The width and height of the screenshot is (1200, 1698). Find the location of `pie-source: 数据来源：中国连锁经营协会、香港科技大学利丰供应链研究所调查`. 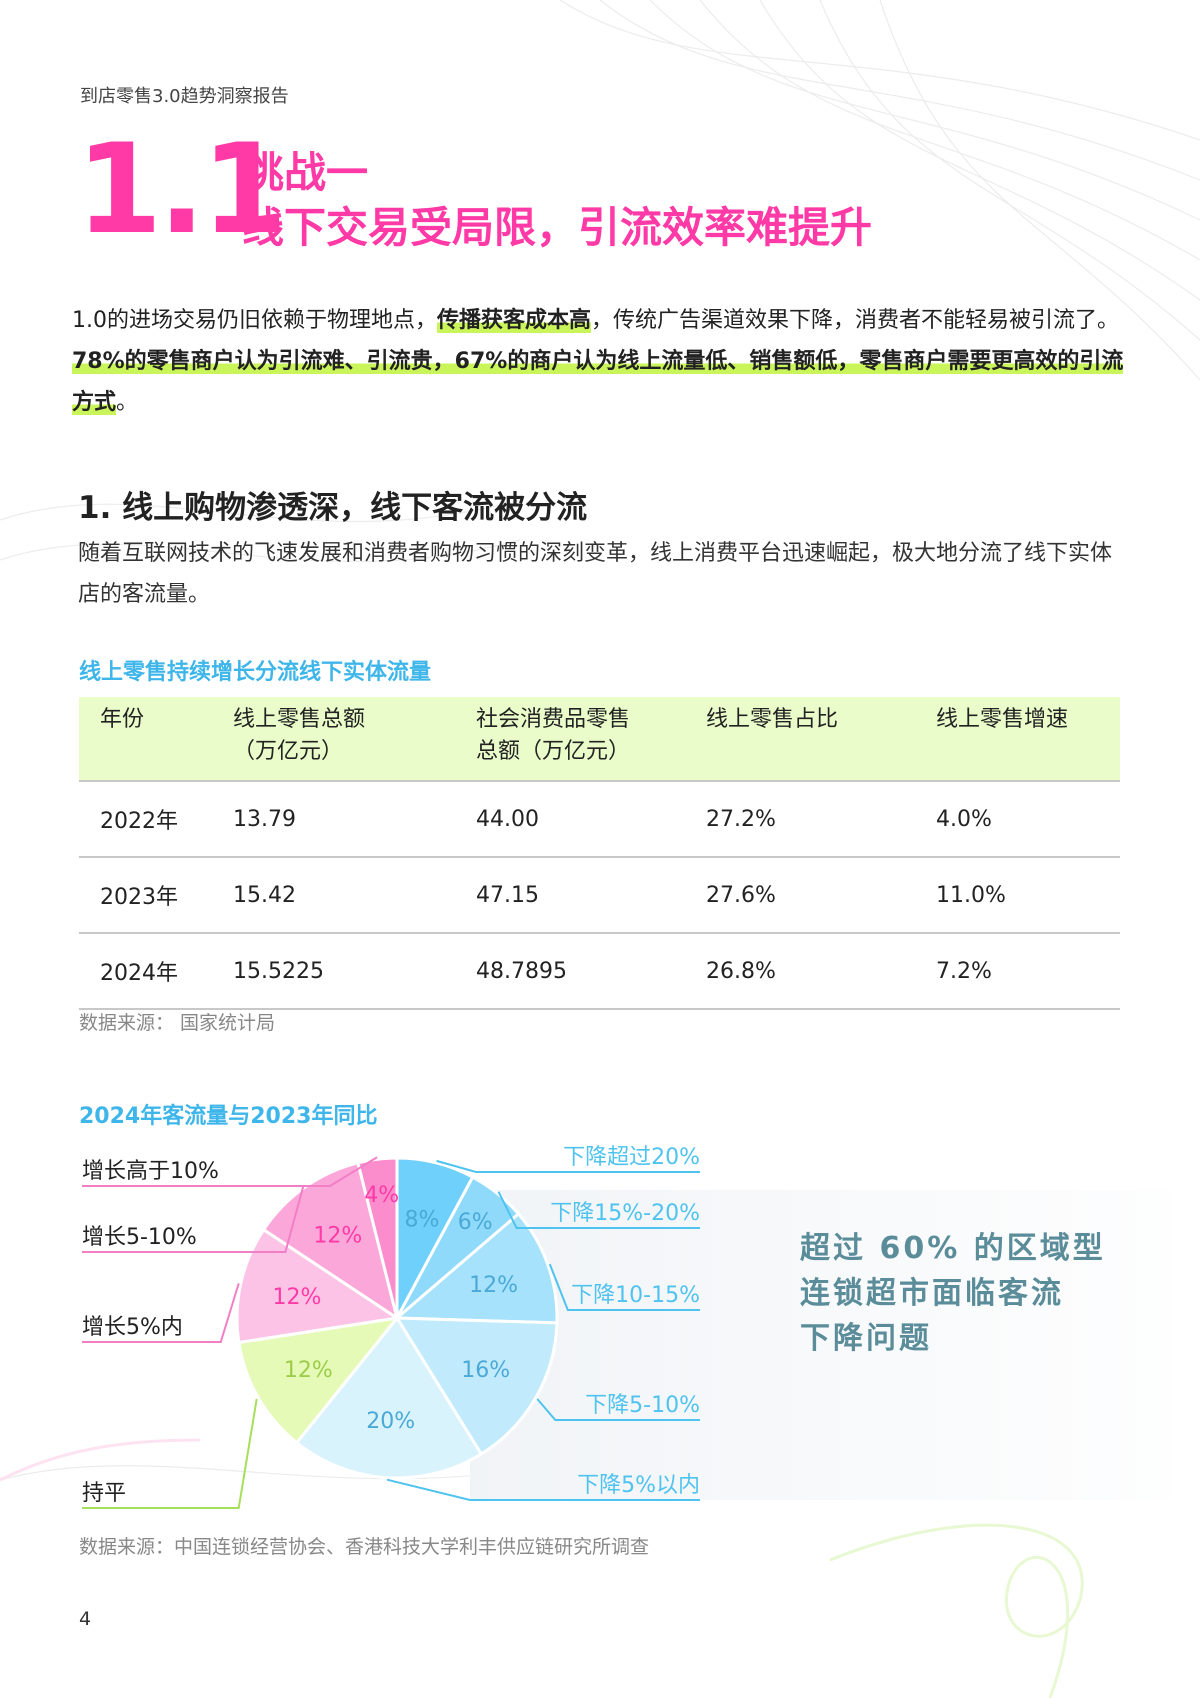

pie-source: 数据来源：中国连锁经营协会、香港科技大学利丰供应链研究所调查 is located at coordinates (364, 1547).